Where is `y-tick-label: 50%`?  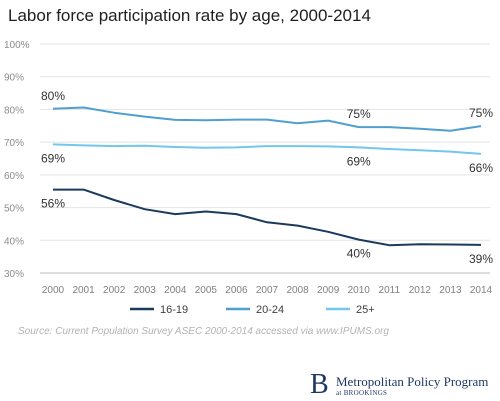 y-tick-label: 50% is located at coordinates (14, 209).